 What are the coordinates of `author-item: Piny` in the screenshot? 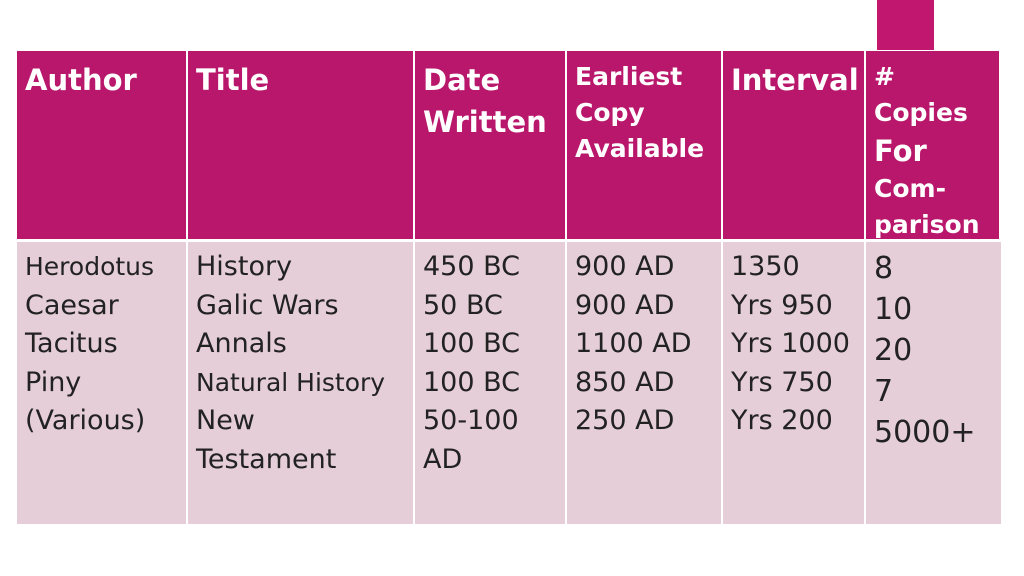 It's located at (53, 382).